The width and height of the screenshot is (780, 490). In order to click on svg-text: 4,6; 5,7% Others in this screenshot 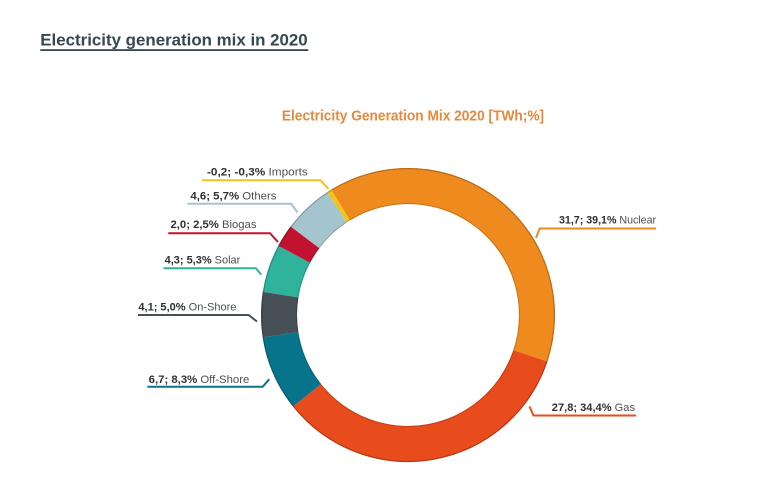, I will do `click(233, 197)`.